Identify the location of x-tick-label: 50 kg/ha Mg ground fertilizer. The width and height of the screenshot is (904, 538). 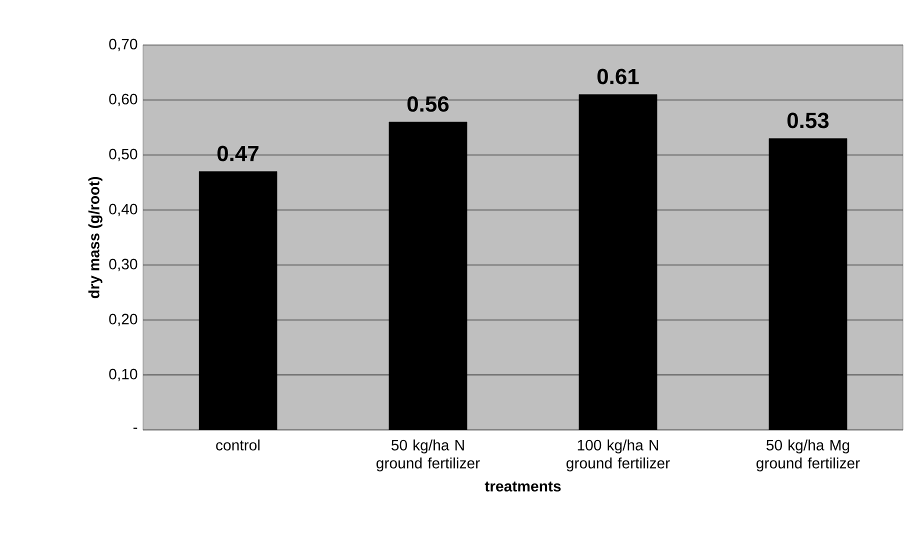
(808, 455).